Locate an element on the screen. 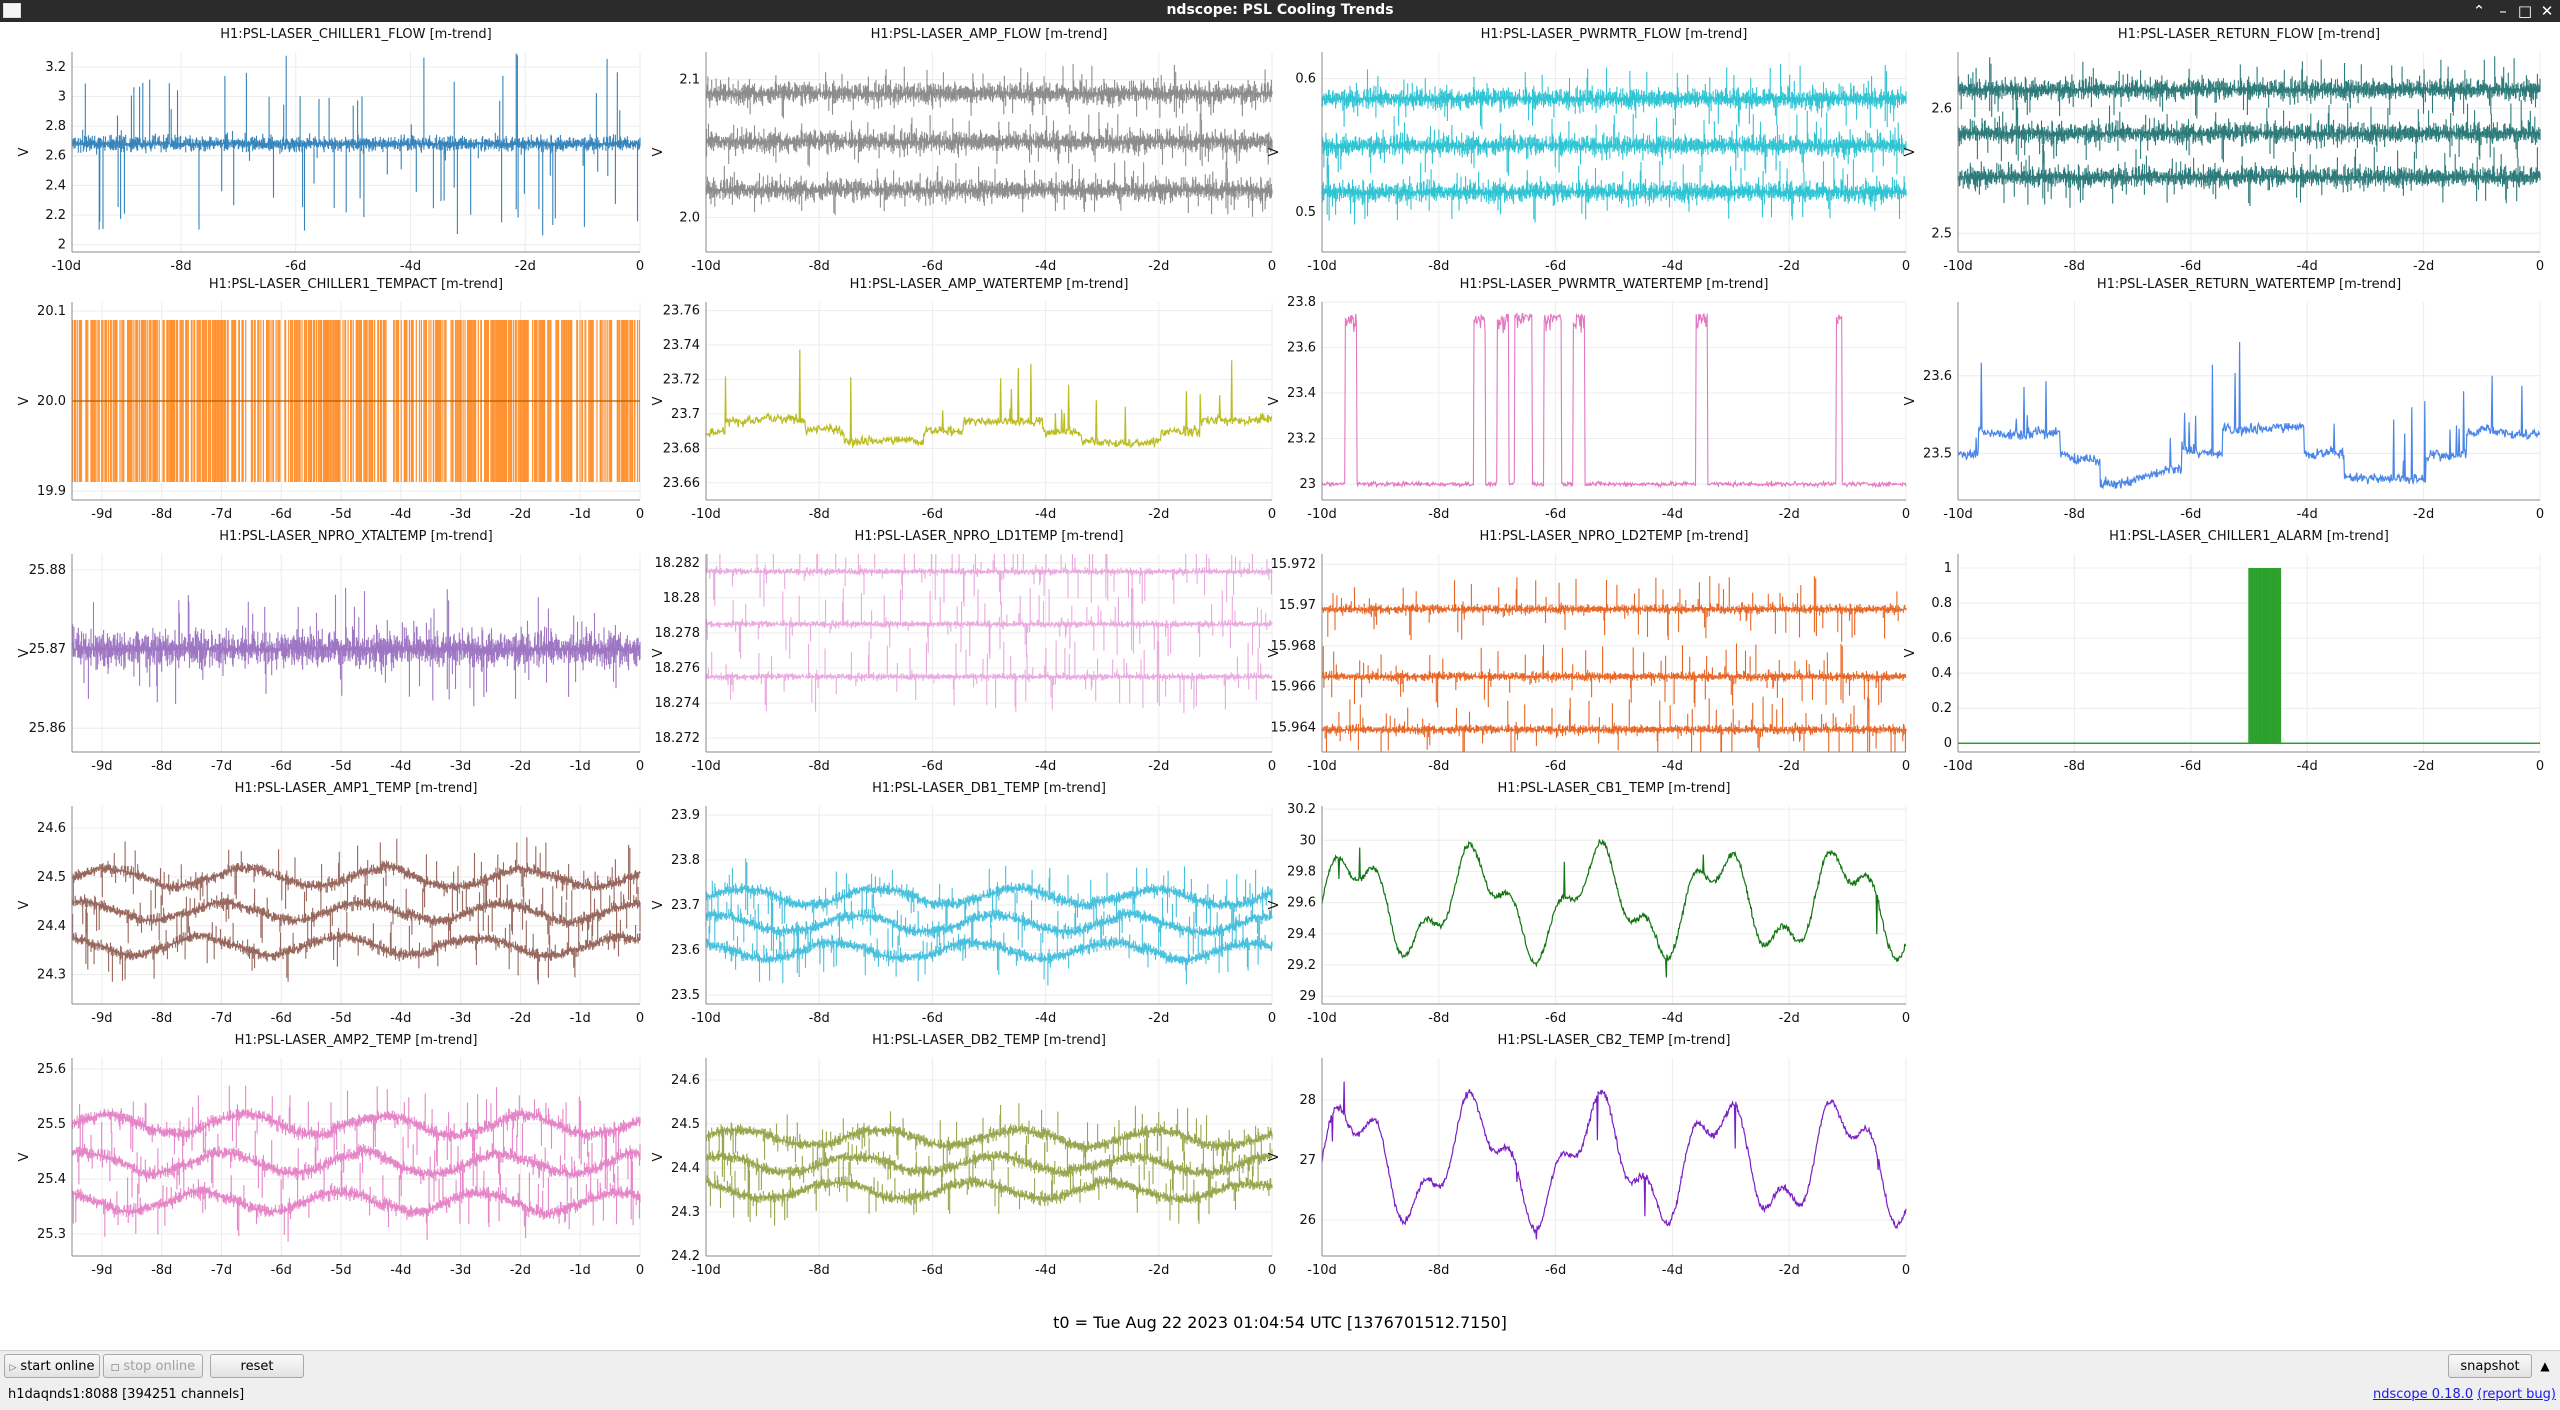 The width and height of the screenshot is (2560, 1410). chart-title: H1:PSL-LASER_NPRO_LD1TEMP [m-trend] is located at coordinates (989, 536).